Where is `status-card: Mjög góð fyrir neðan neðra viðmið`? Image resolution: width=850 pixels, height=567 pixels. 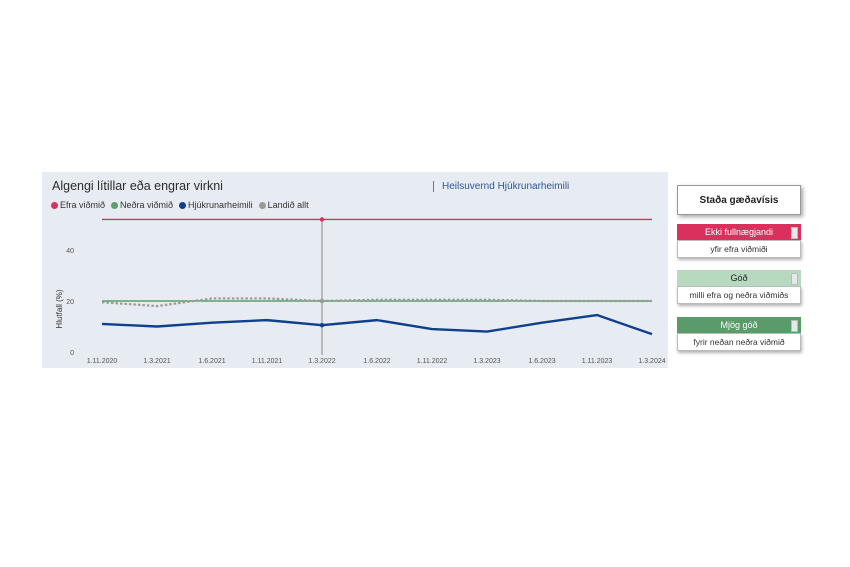 status-card: Mjög góð fyrir neðan neðra viðmið is located at coordinates (739, 334).